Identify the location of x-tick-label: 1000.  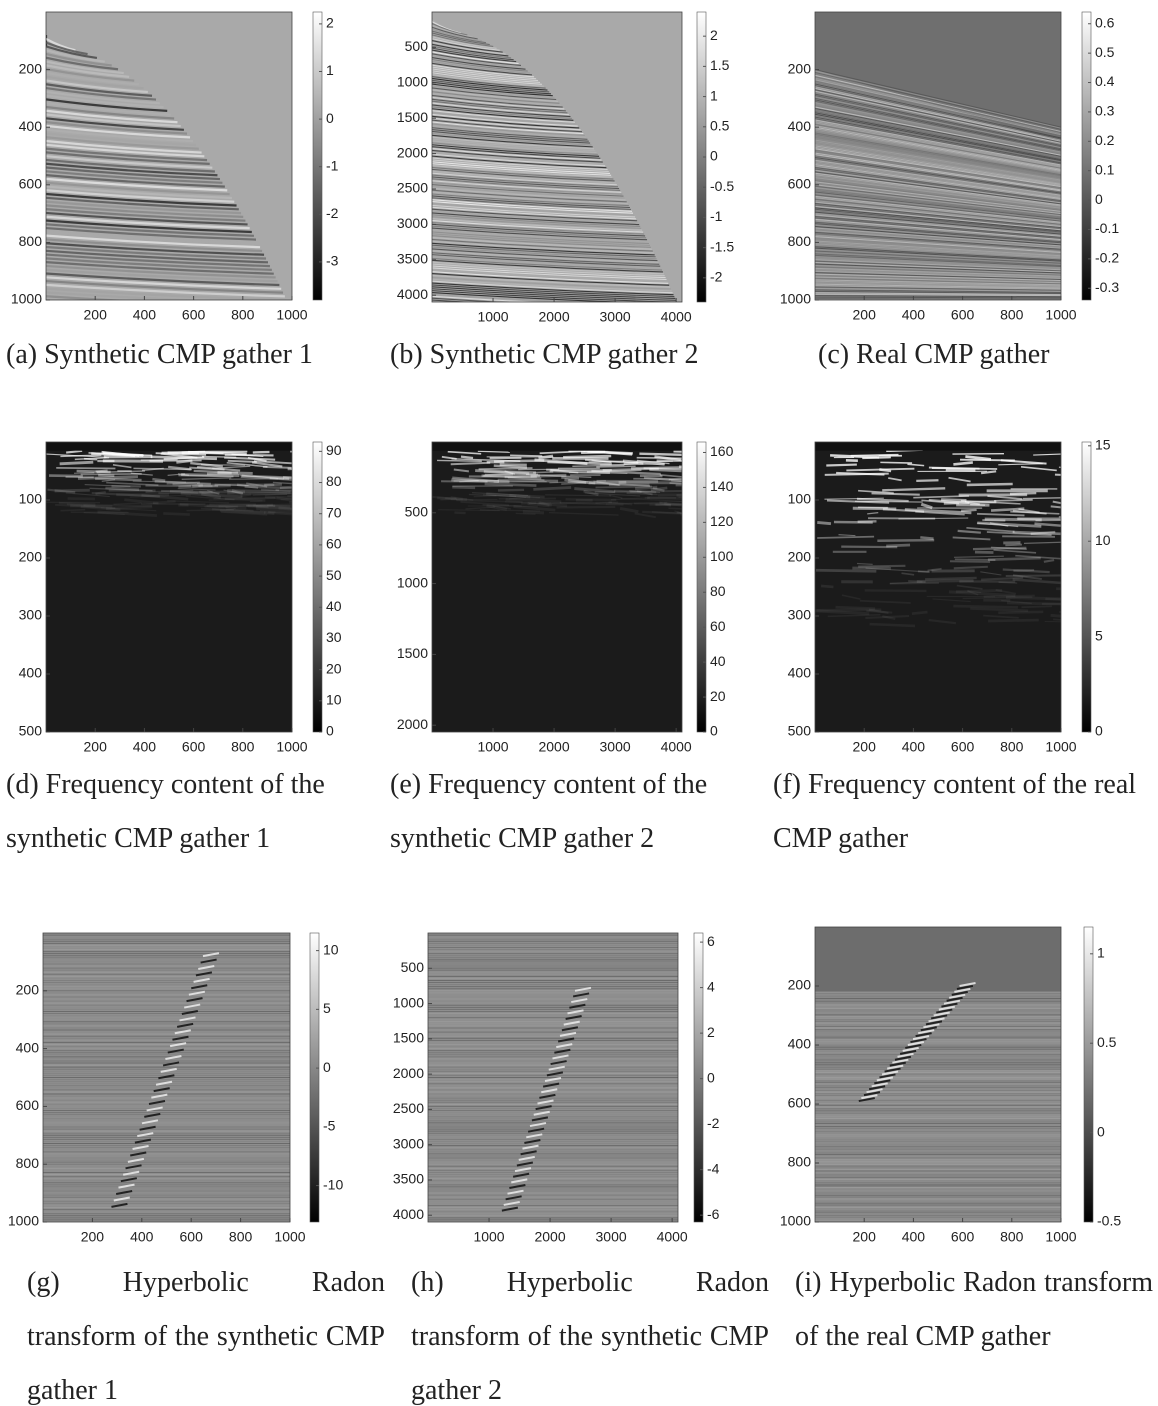
(291, 315).